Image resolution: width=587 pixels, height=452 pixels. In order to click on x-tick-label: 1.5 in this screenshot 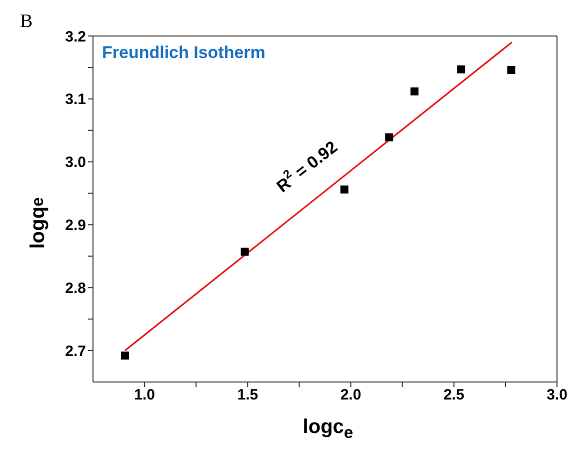, I will do `click(247, 395)`.